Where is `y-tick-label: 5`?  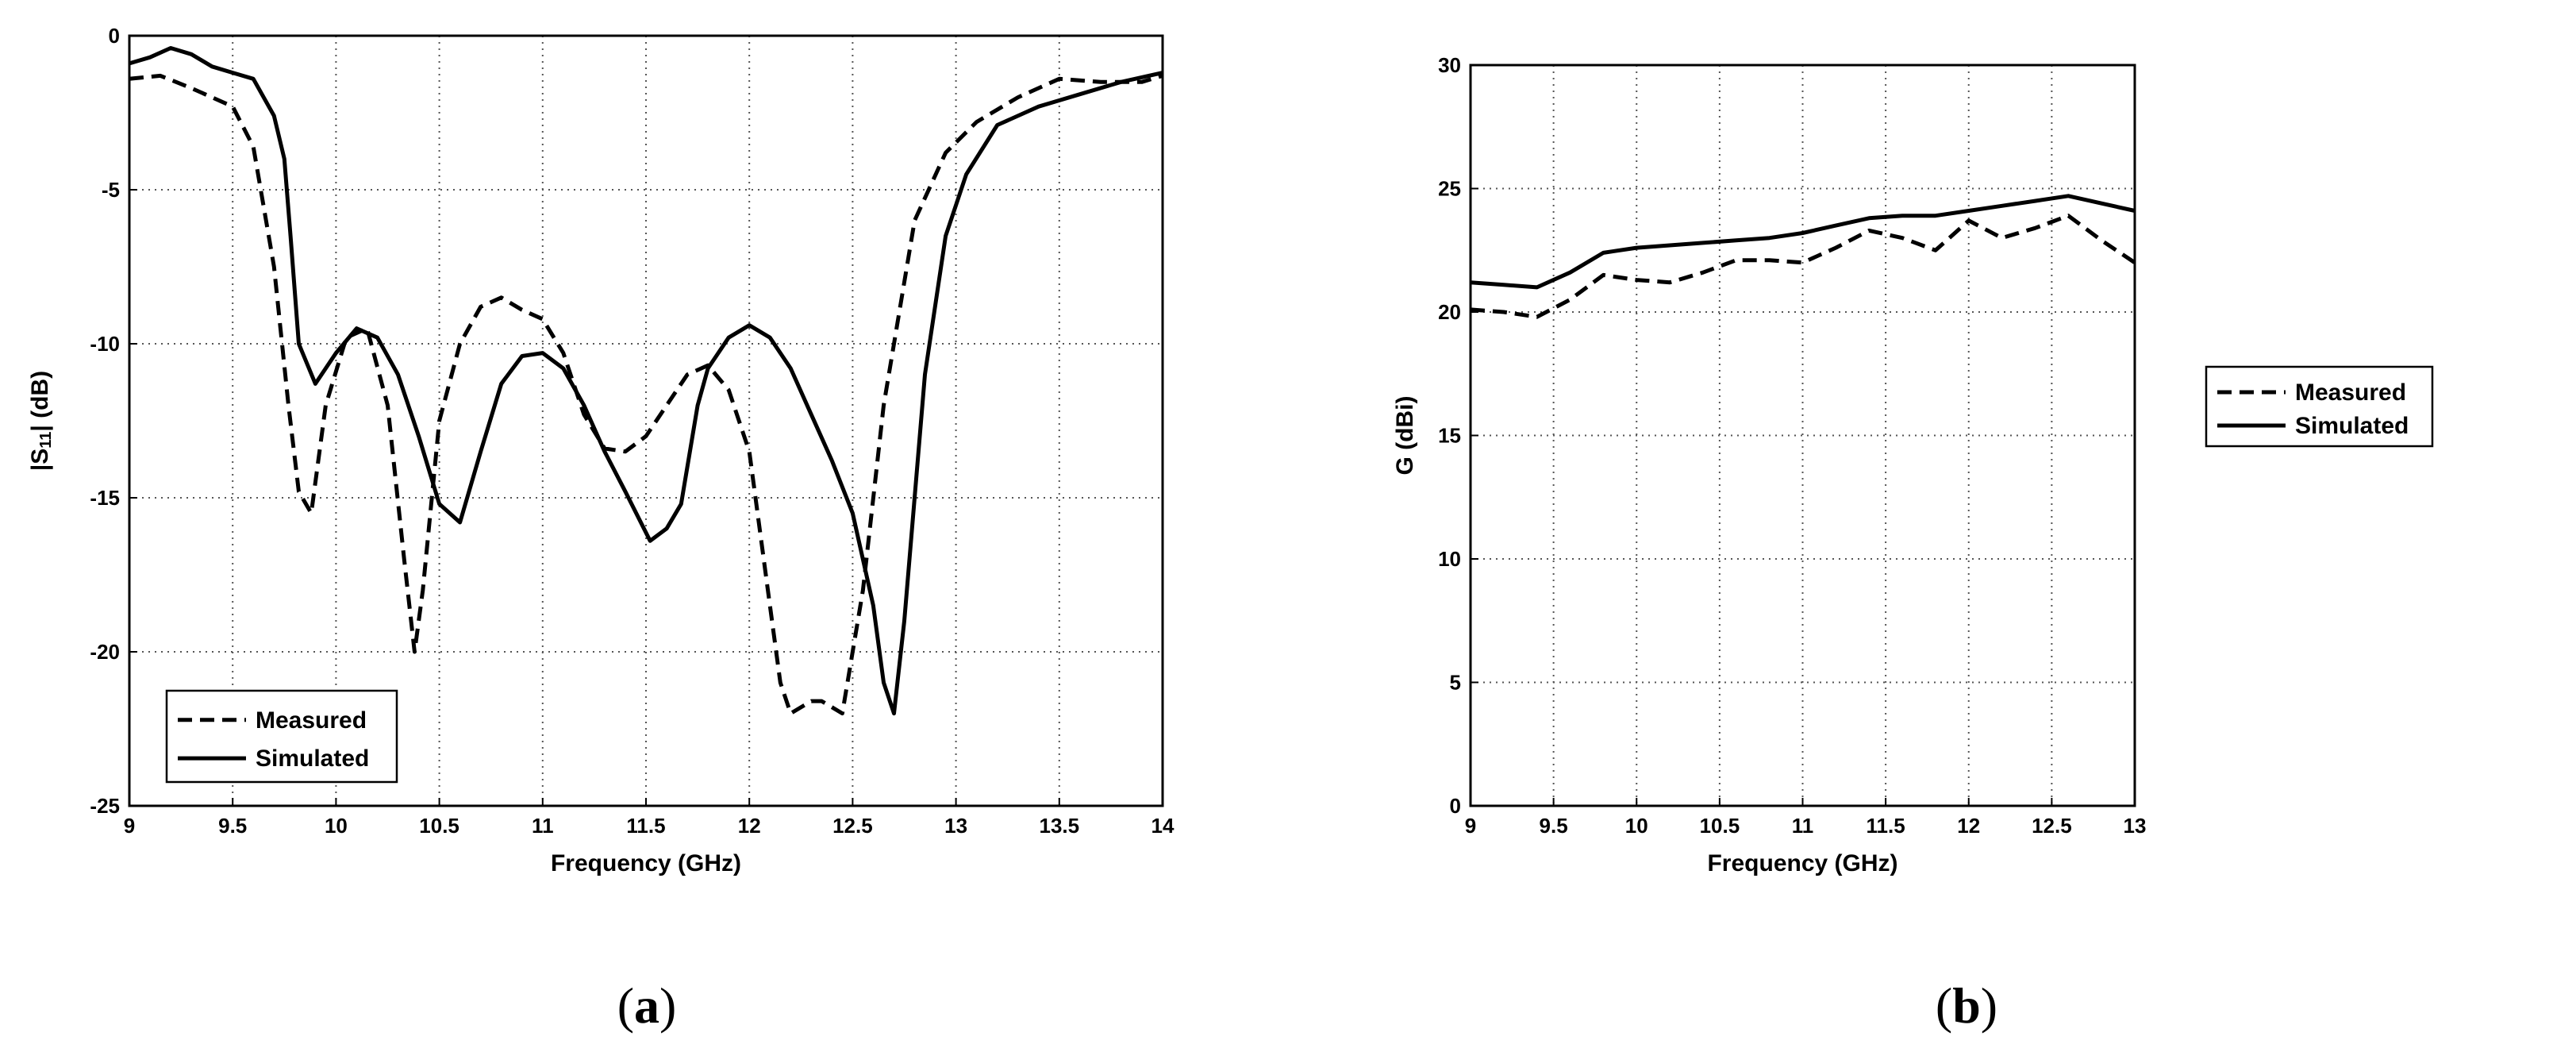 y-tick-label: 5 is located at coordinates (1455, 683).